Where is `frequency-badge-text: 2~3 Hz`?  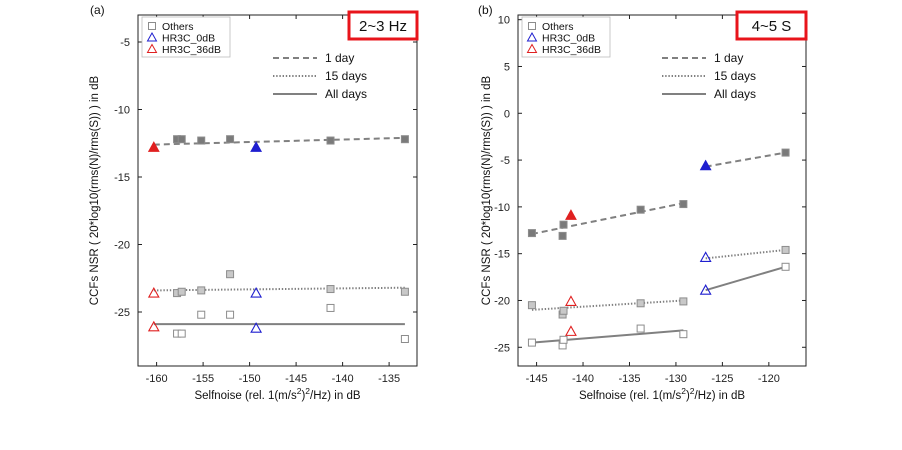
frequency-badge-text: 2~3 Hz is located at coordinates (383, 26).